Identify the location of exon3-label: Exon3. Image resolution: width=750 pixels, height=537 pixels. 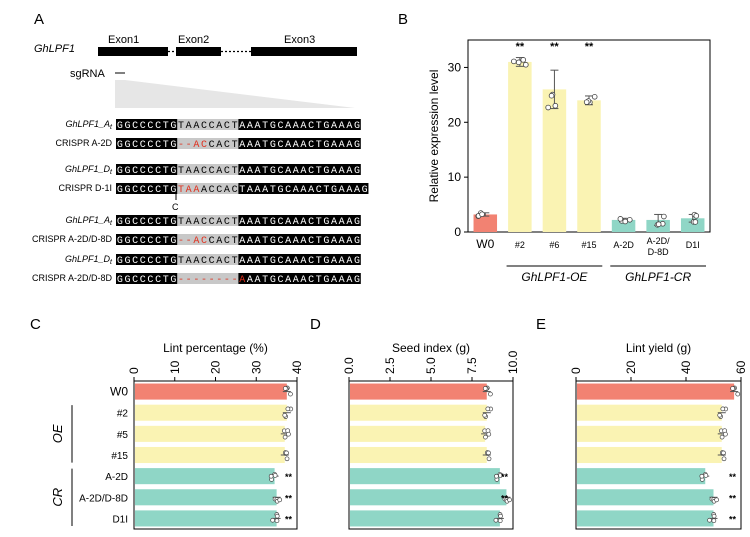
(299, 40).